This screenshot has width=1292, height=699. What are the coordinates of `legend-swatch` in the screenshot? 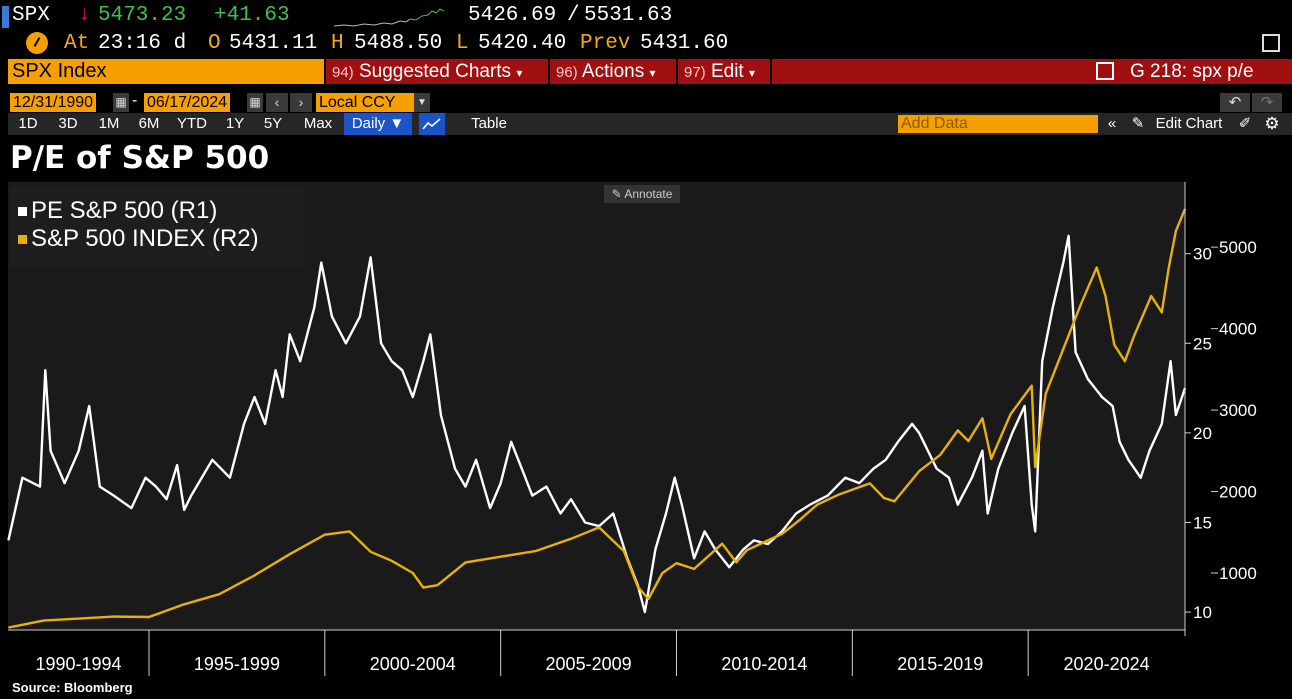 It's located at (22, 212).